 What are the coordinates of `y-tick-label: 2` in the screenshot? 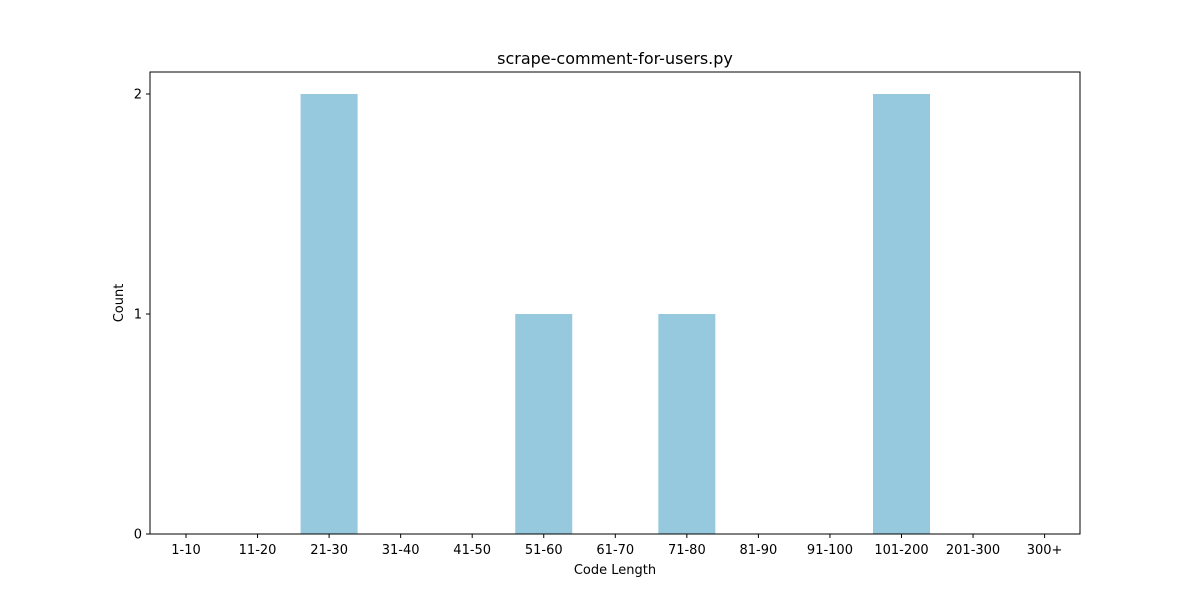 It's located at (138, 95).